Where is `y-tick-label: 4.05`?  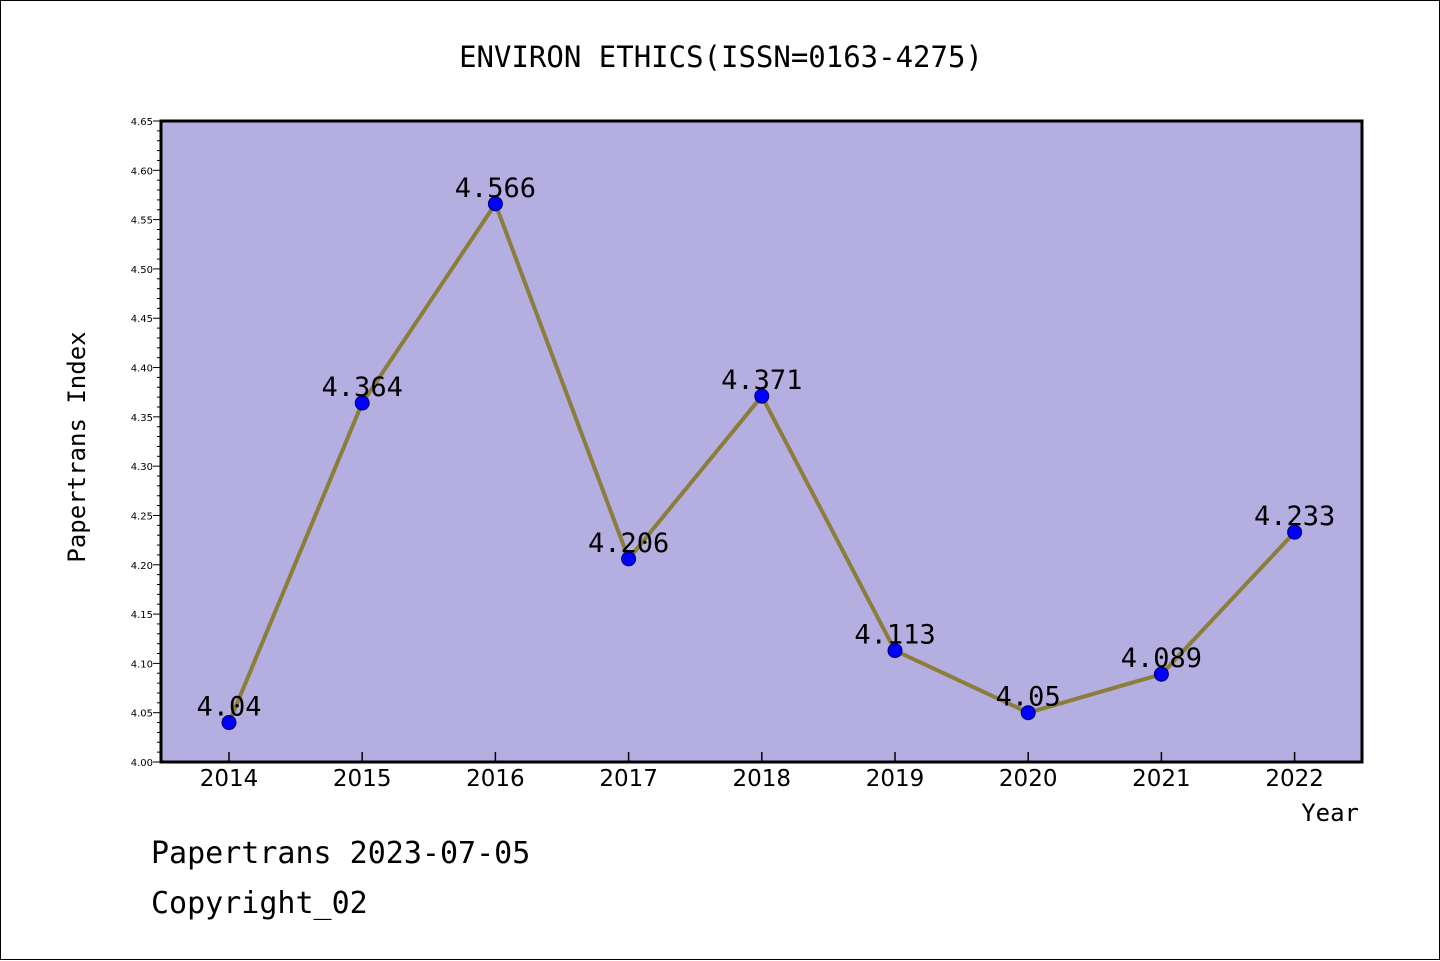 y-tick-label: 4.05 is located at coordinates (142, 714).